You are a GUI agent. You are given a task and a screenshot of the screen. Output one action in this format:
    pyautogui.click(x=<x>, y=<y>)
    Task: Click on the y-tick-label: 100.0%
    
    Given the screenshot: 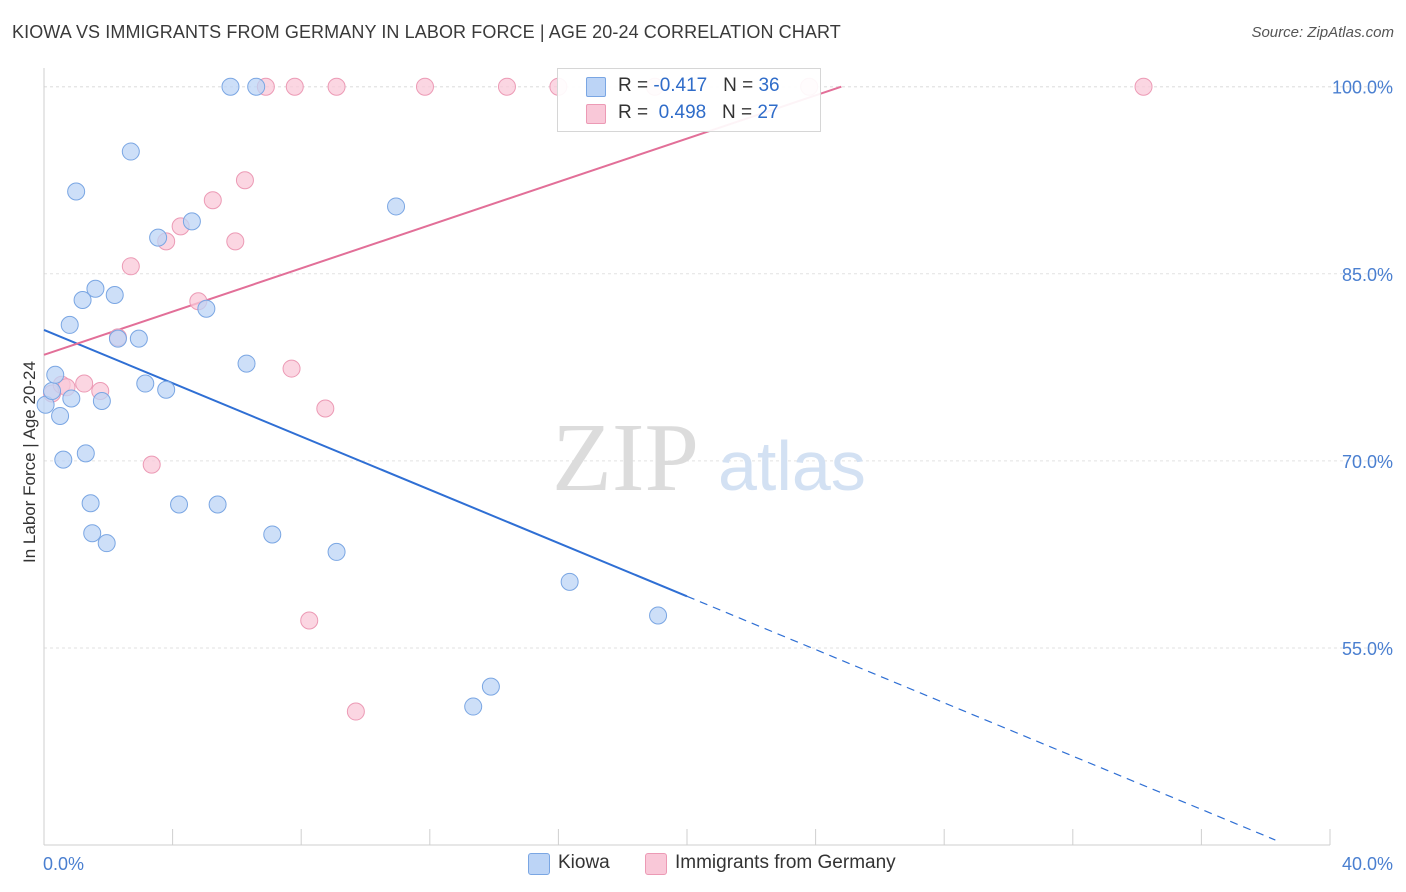 What is the action you would take?
    pyautogui.click(x=1362, y=88)
    